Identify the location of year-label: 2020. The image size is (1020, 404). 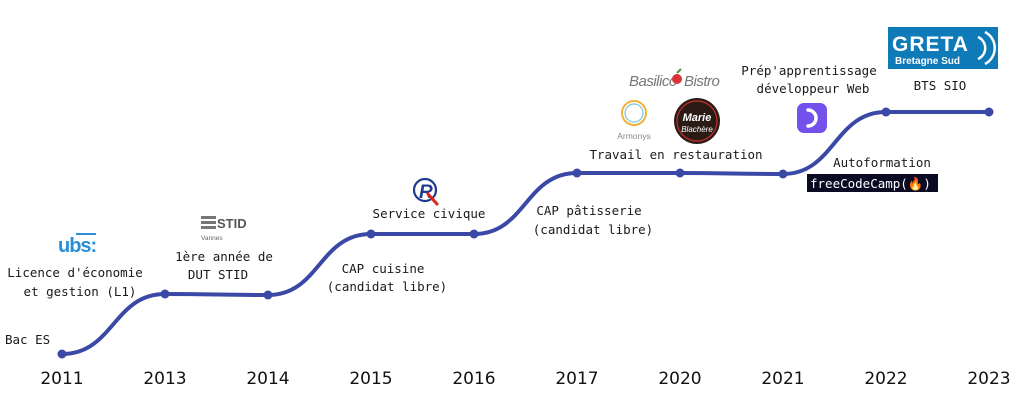
(679, 379).